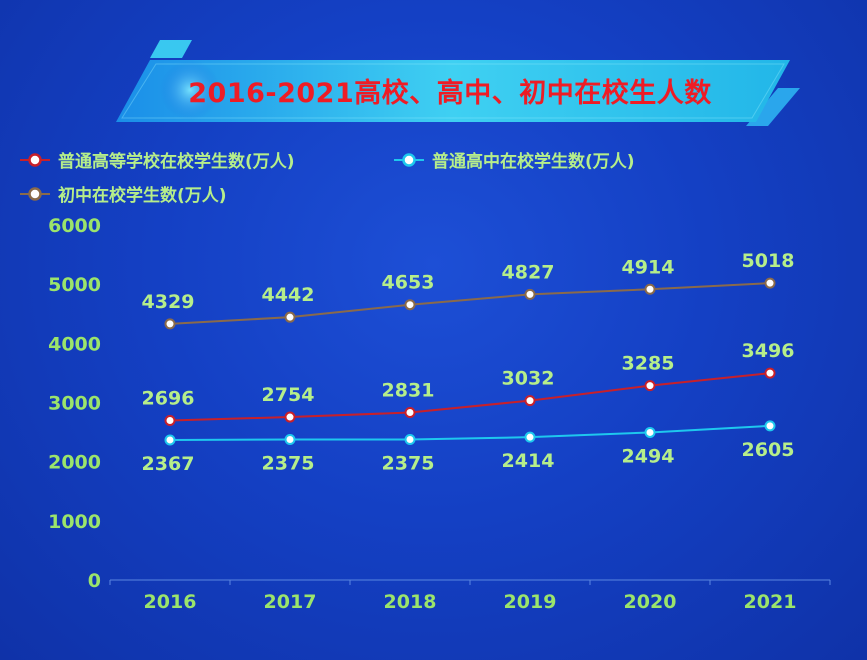  What do you see at coordinates (290, 602) in the screenshot?
I see `x-tick-label: 2017` at bounding box center [290, 602].